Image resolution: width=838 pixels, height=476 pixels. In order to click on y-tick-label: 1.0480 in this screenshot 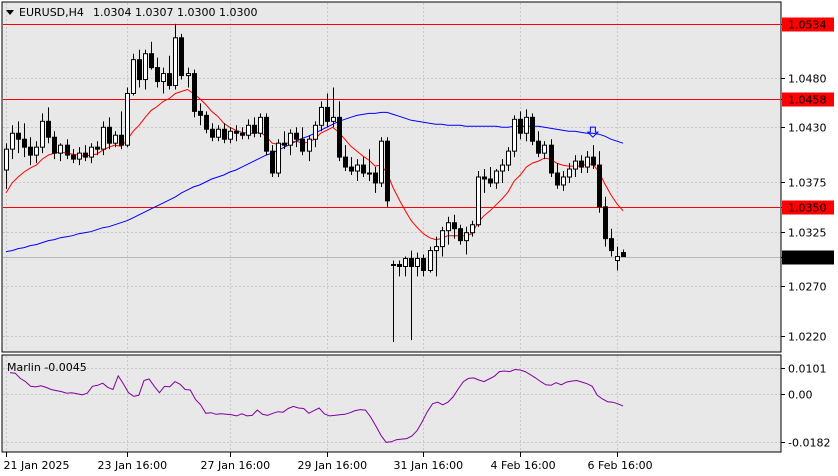, I will do `click(807, 79)`.